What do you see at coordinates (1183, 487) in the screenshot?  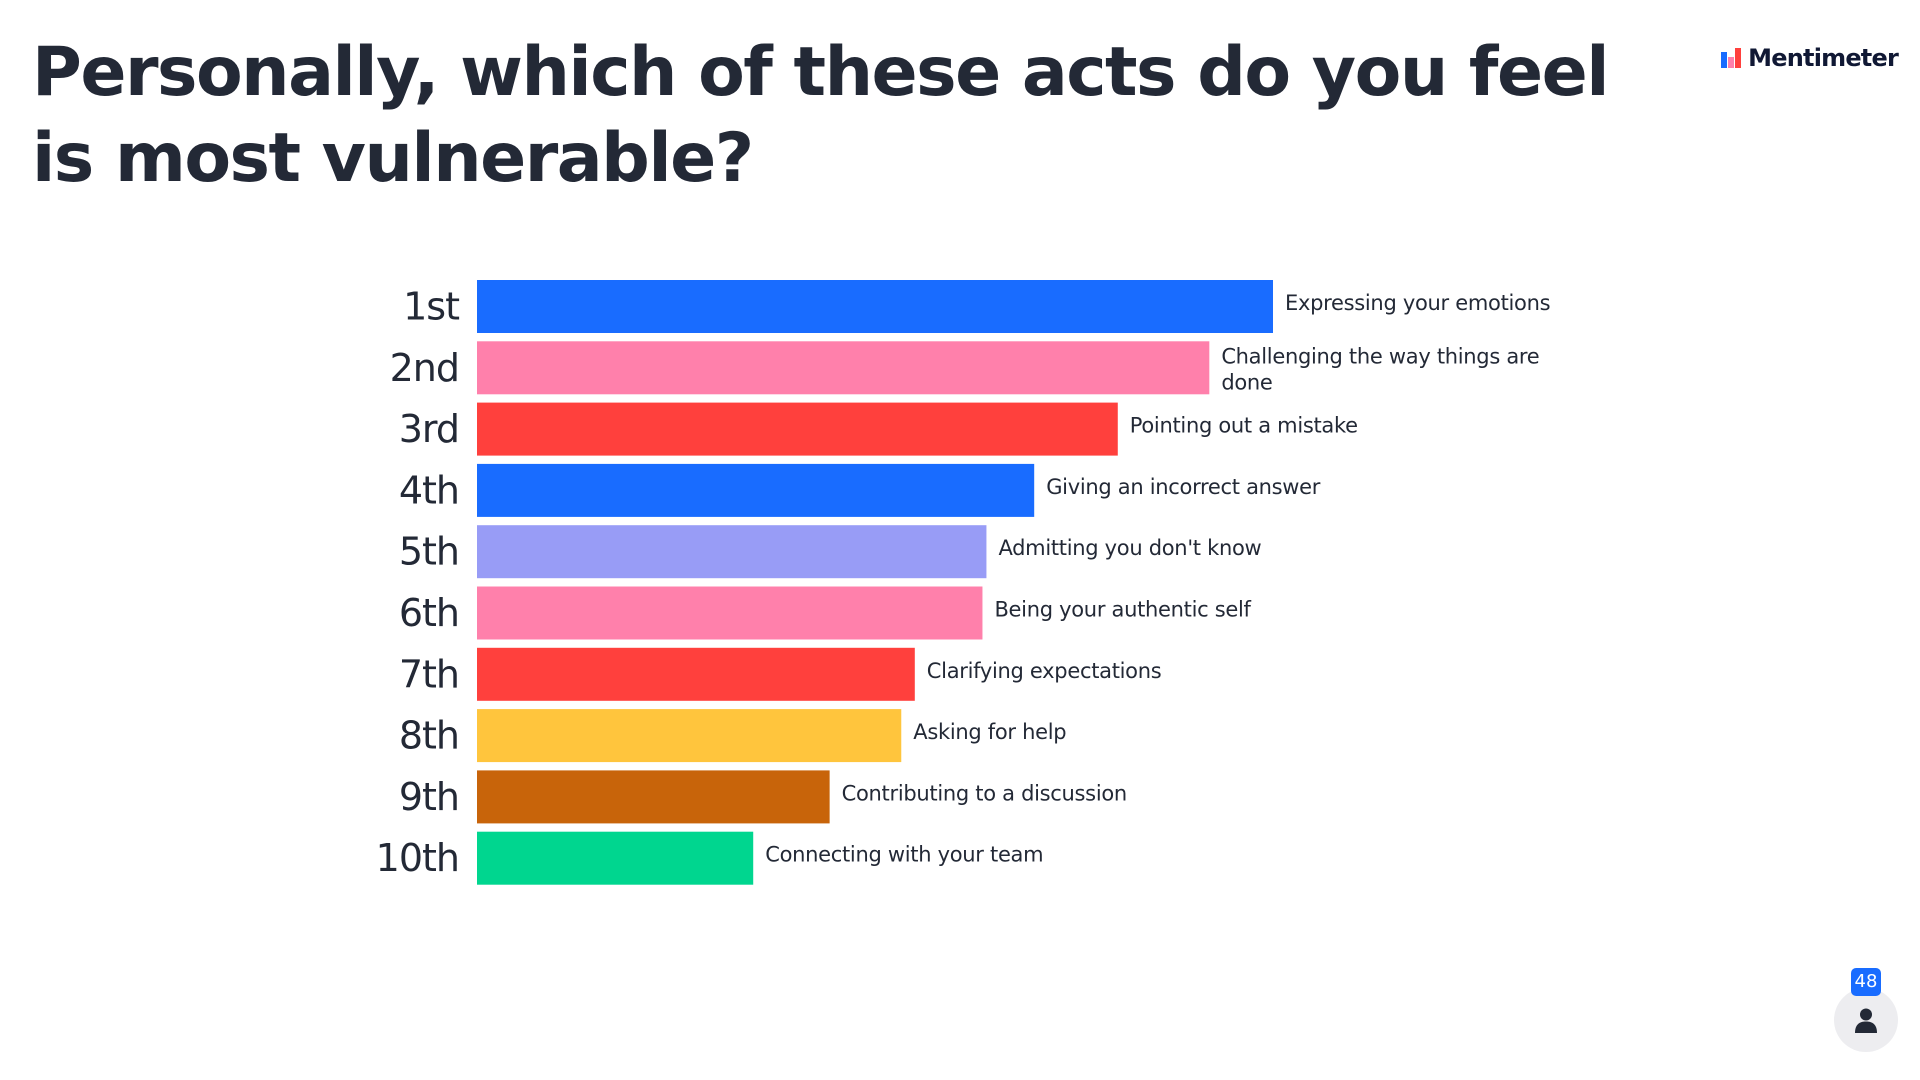 I see `bar-label: Giving an incorrect answer` at bounding box center [1183, 487].